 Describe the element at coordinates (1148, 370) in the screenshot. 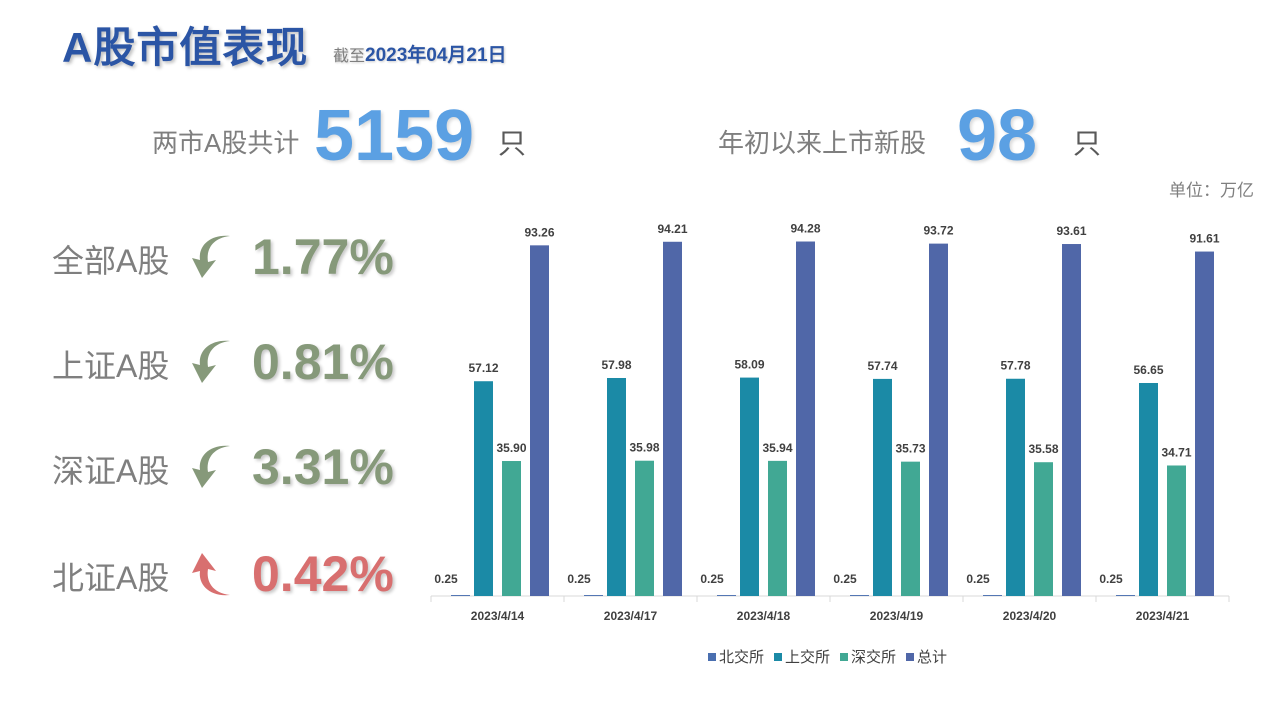

I see `data-label: 56.65` at that location.